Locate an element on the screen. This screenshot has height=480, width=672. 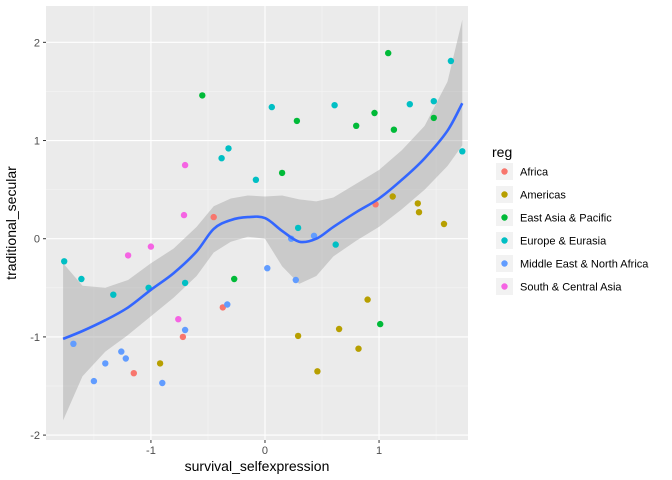
y-axis: -2 -1 0 1 2 is located at coordinates (38, 239).